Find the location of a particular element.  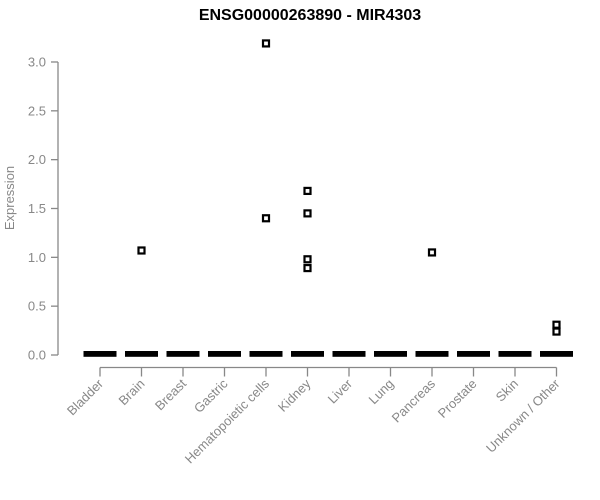

x-tick-label: Skin is located at coordinates (507, 390).